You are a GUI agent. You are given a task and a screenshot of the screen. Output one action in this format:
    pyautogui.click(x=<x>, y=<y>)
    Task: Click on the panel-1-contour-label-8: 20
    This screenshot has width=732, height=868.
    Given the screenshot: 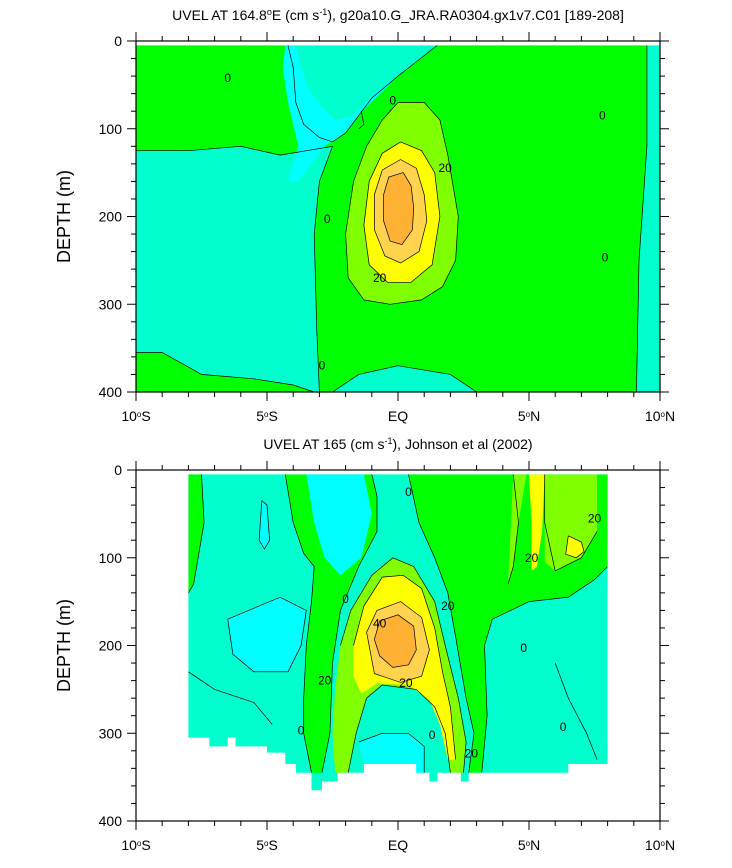 What is the action you would take?
    pyautogui.click(x=380, y=278)
    